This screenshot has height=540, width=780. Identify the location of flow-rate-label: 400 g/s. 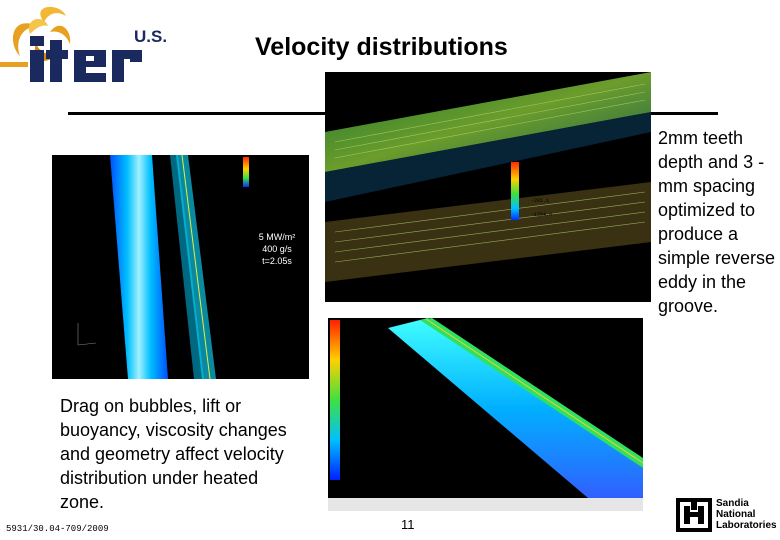
(277, 249).